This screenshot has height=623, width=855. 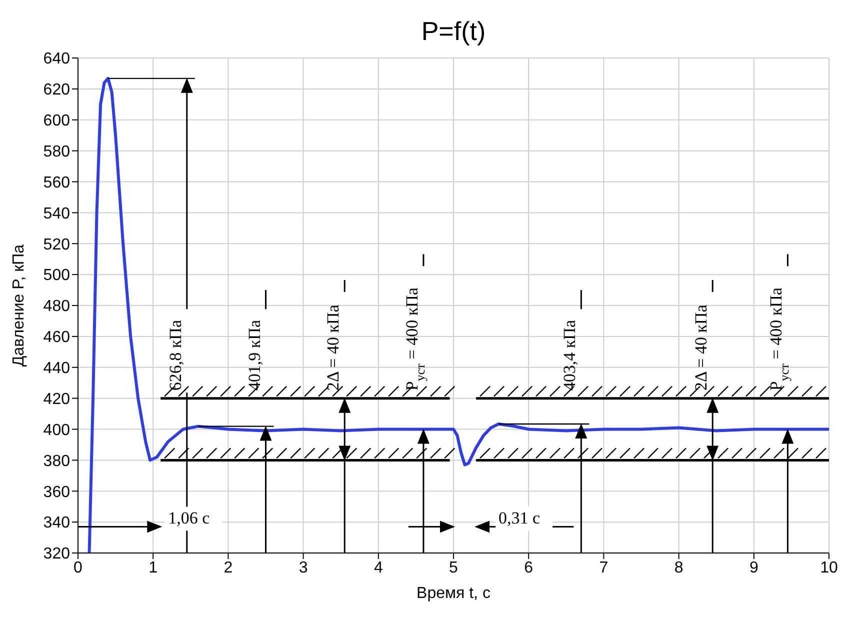 What do you see at coordinates (56, 523) in the screenshot?
I see `y-tick-label: 340` at bounding box center [56, 523].